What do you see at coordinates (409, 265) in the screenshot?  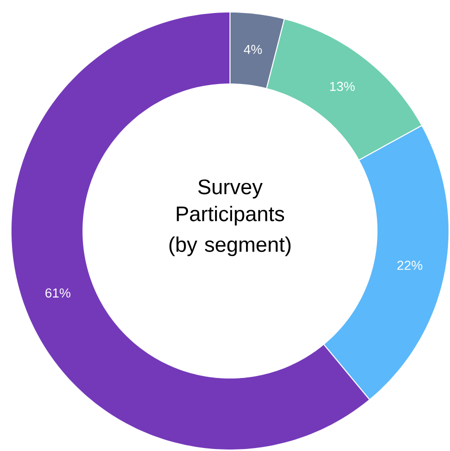 I see `data-label: 22%` at bounding box center [409, 265].